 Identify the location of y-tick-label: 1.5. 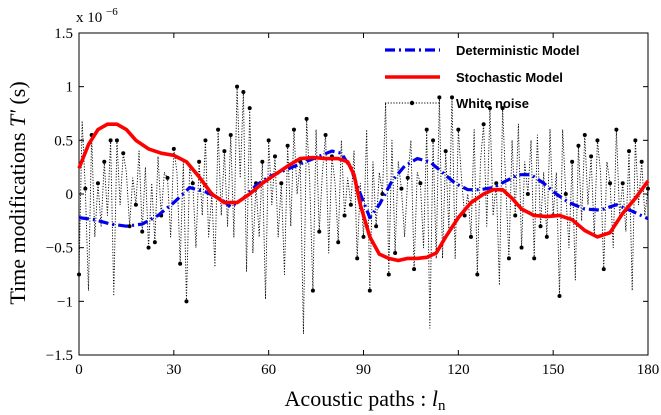
(63, 34).